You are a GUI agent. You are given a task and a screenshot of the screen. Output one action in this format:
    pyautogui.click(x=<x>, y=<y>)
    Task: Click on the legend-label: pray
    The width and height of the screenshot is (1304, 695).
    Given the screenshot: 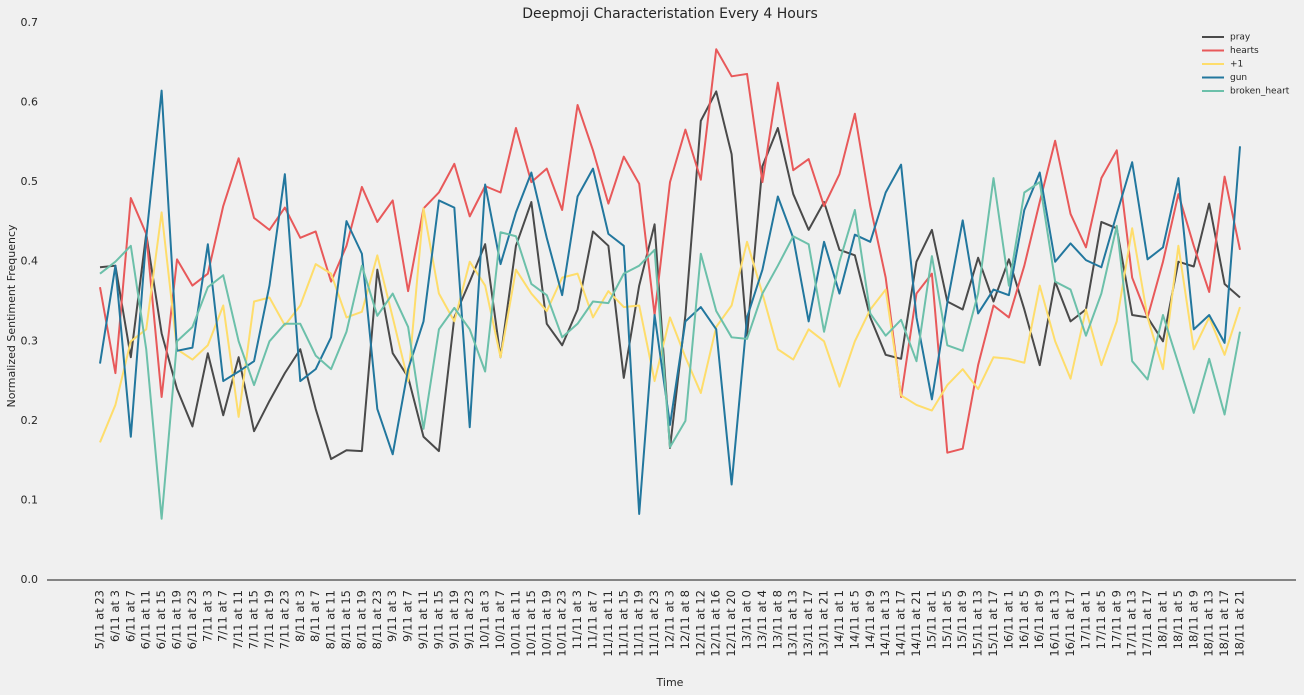 What is the action you would take?
    pyautogui.click(x=1240, y=38)
    